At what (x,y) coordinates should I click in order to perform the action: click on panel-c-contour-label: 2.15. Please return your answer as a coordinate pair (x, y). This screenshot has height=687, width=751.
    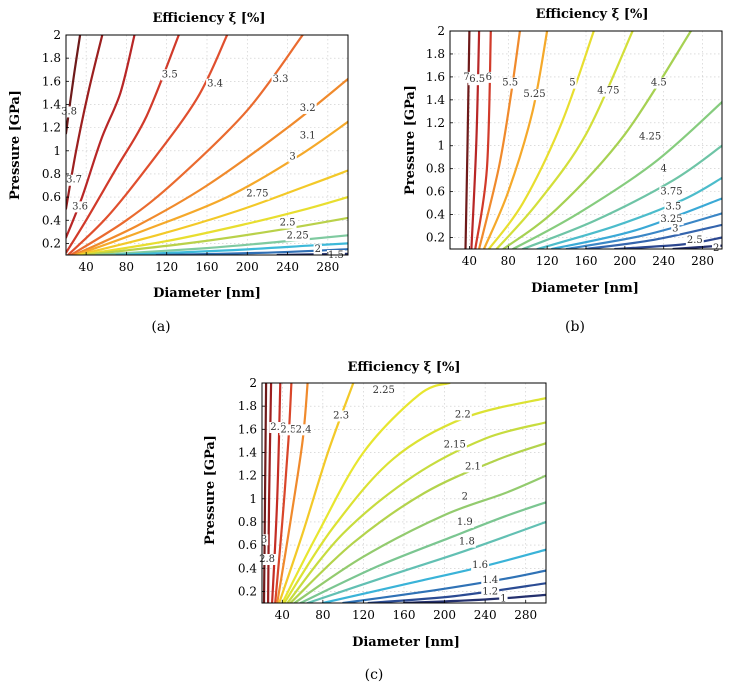
    Looking at the image, I should click on (455, 444).